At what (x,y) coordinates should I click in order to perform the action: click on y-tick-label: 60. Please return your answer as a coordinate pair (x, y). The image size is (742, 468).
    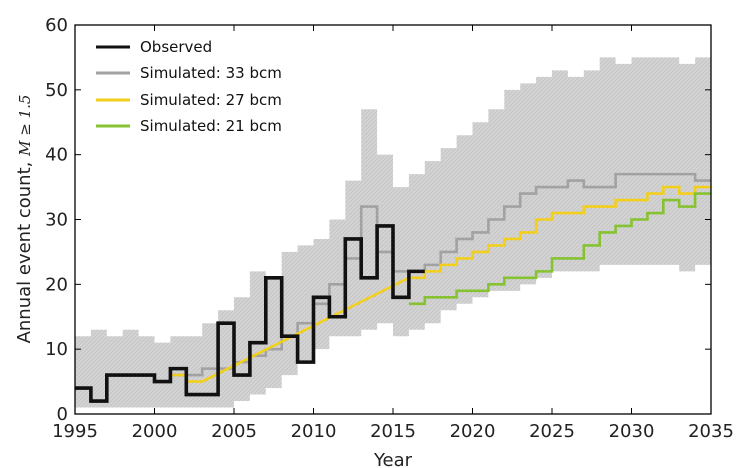
    Looking at the image, I should click on (56, 25).